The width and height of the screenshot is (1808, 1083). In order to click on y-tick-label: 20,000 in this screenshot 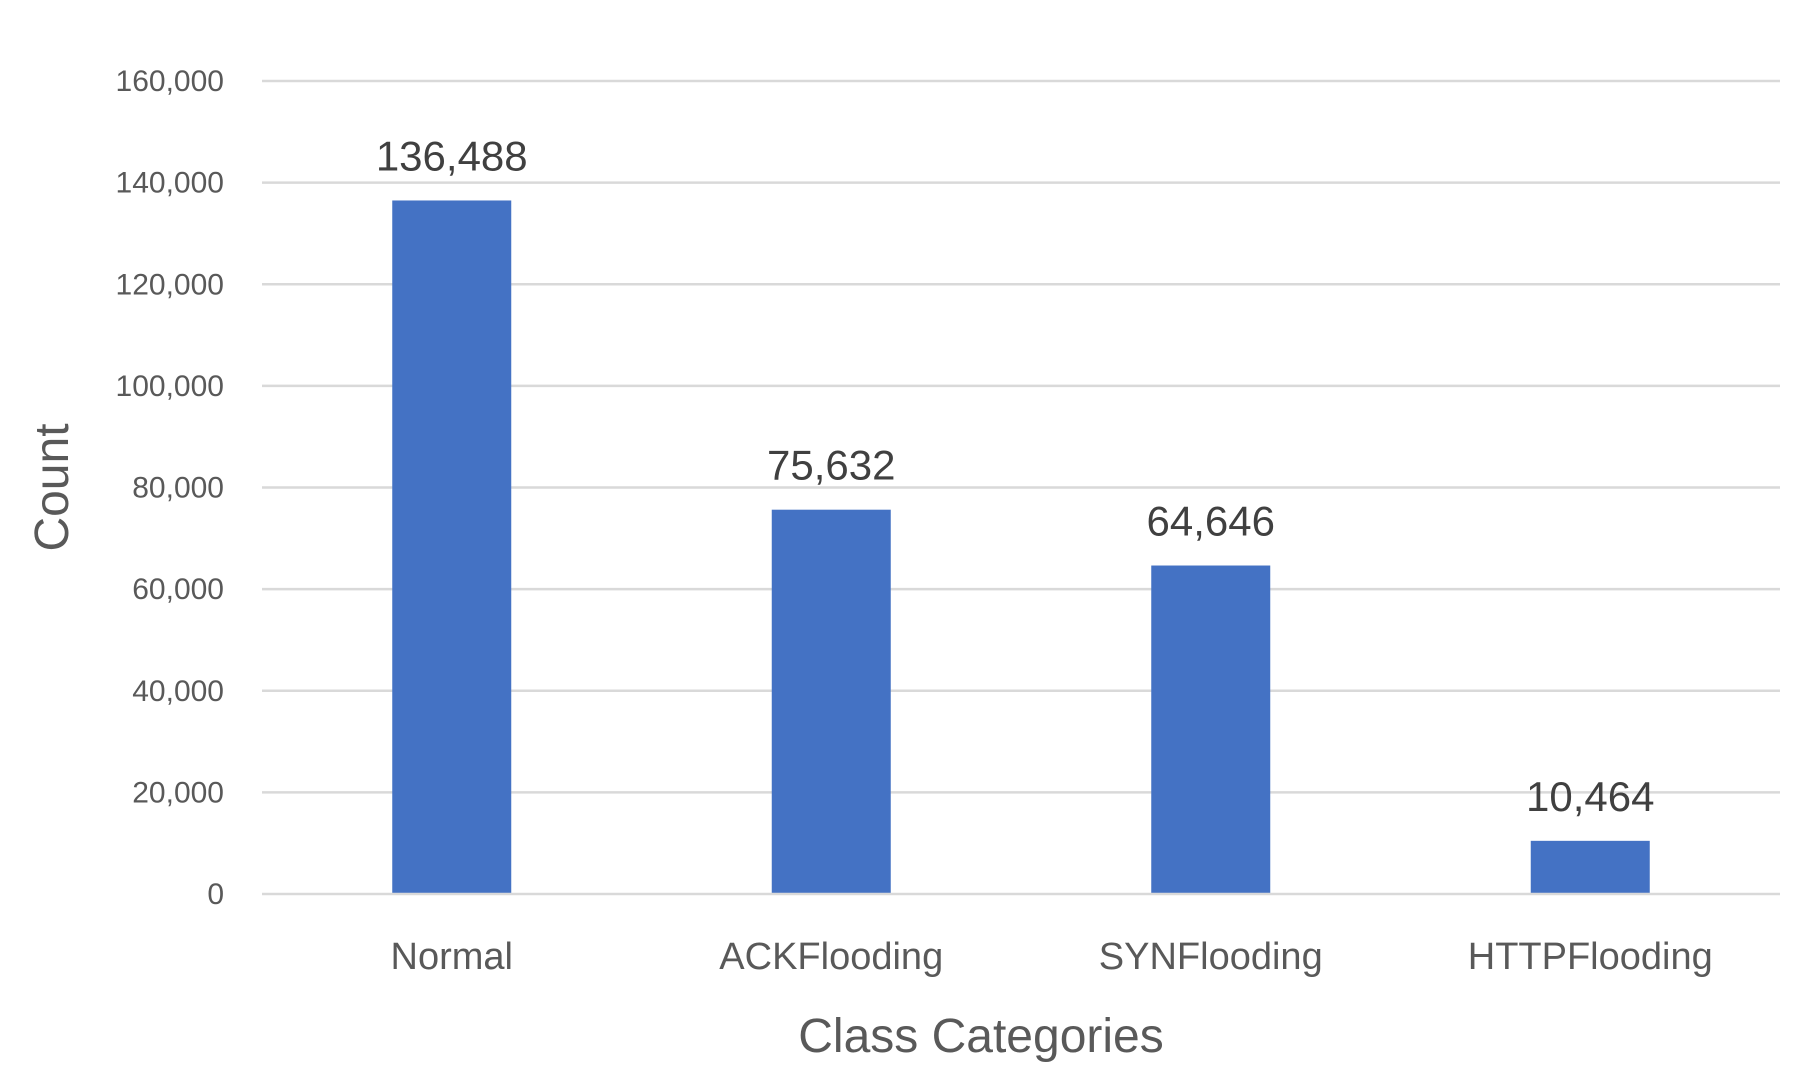, I will do `click(178, 792)`.